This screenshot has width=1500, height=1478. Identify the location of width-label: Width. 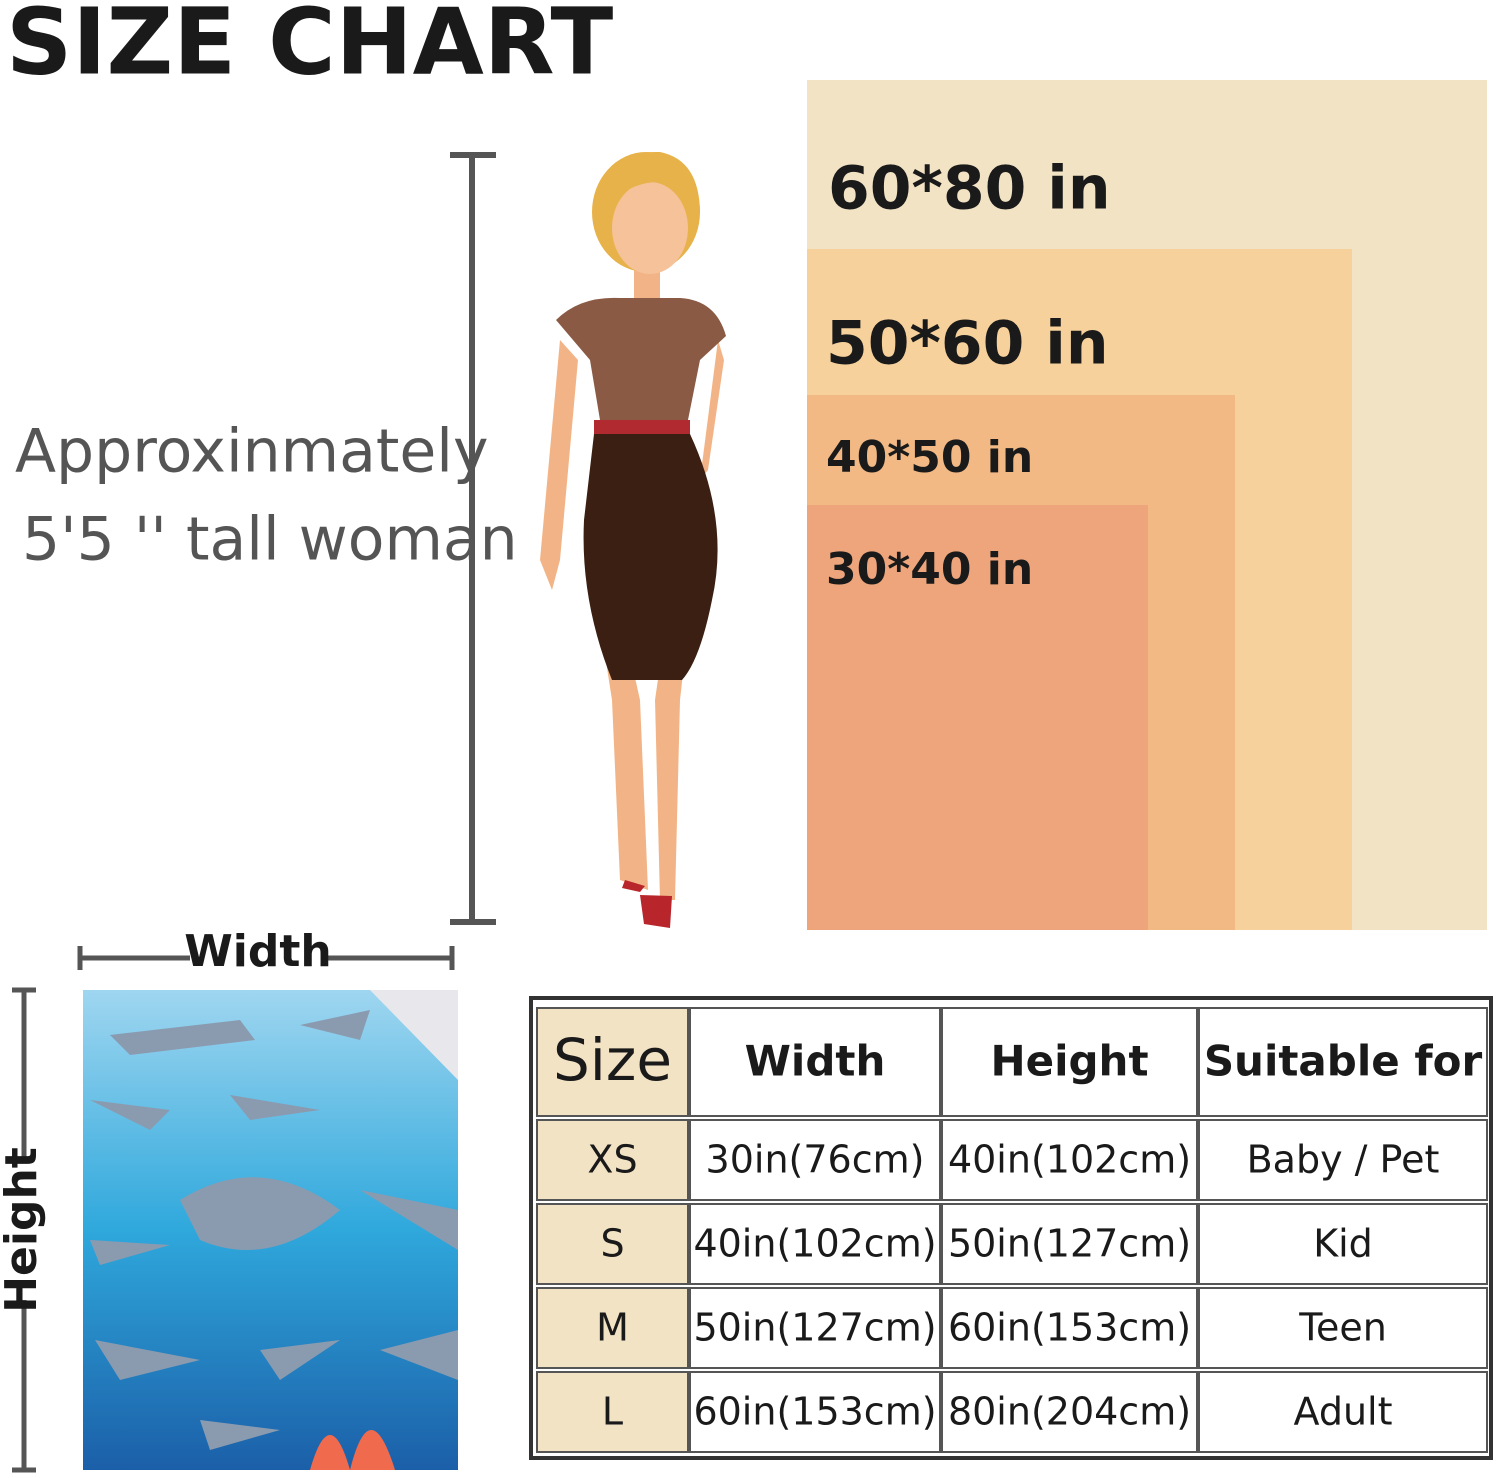
(257, 951).